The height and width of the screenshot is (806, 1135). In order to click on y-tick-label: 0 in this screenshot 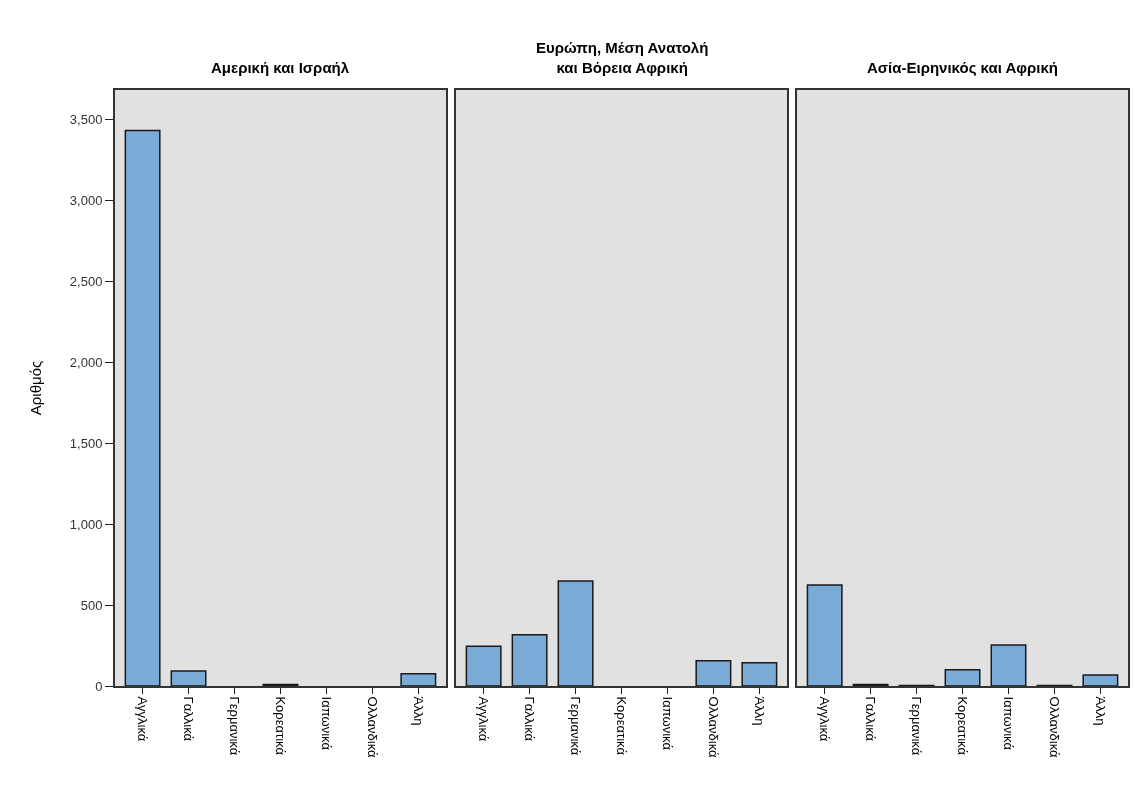, I will do `click(99, 686)`.